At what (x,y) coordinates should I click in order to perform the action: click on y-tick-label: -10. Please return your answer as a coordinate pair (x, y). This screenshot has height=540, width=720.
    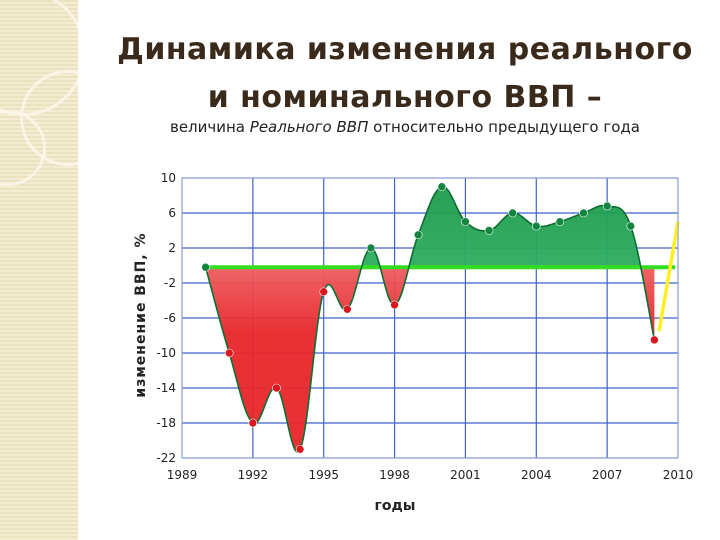
    Looking at the image, I should click on (166, 353).